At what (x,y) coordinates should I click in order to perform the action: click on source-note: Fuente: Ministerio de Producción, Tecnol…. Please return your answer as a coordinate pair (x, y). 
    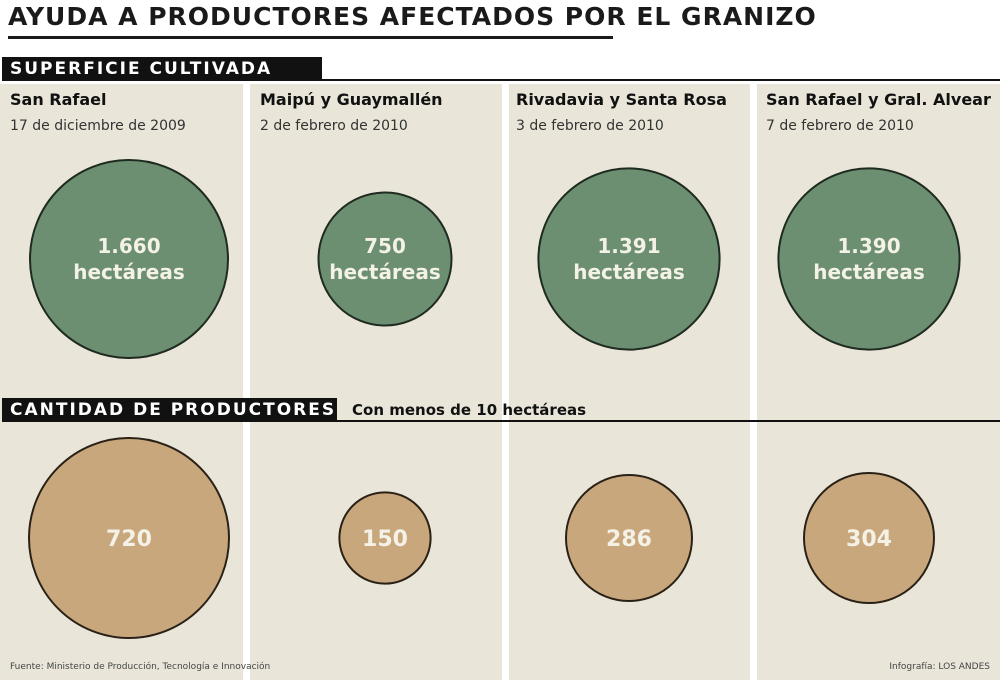
    Looking at the image, I should click on (140, 667).